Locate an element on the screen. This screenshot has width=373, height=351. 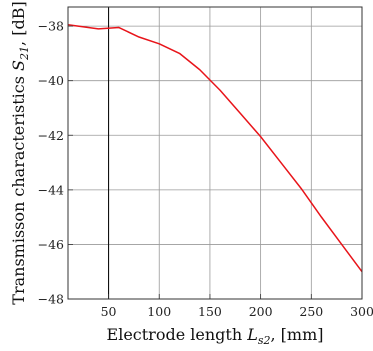
x-tick-label: 150 is located at coordinates (210, 311).